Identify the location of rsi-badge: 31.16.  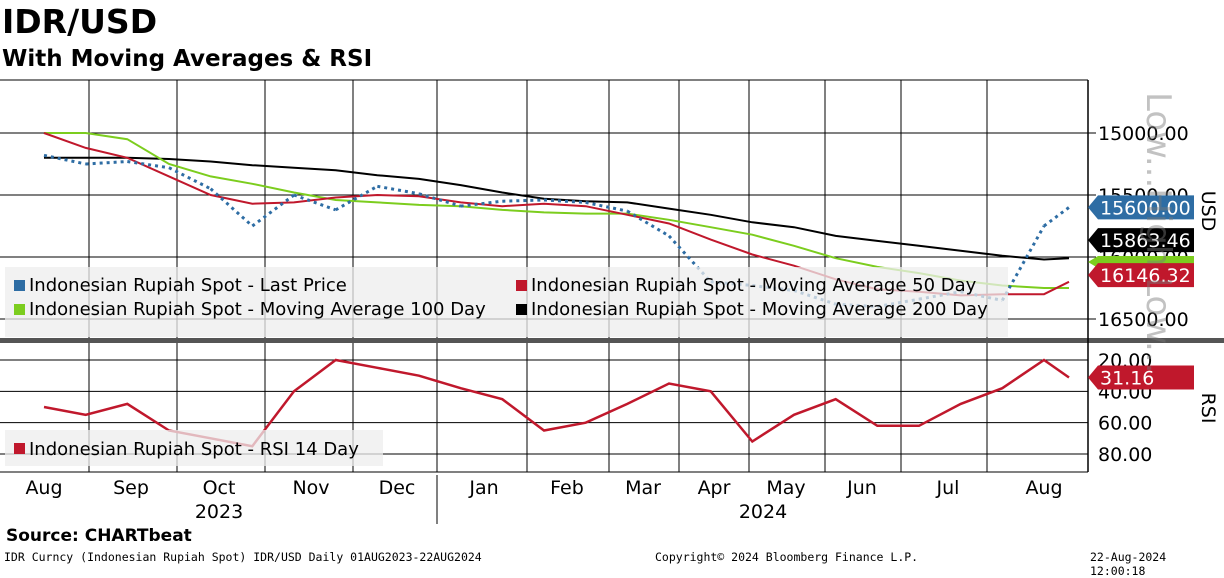
(1127, 378).